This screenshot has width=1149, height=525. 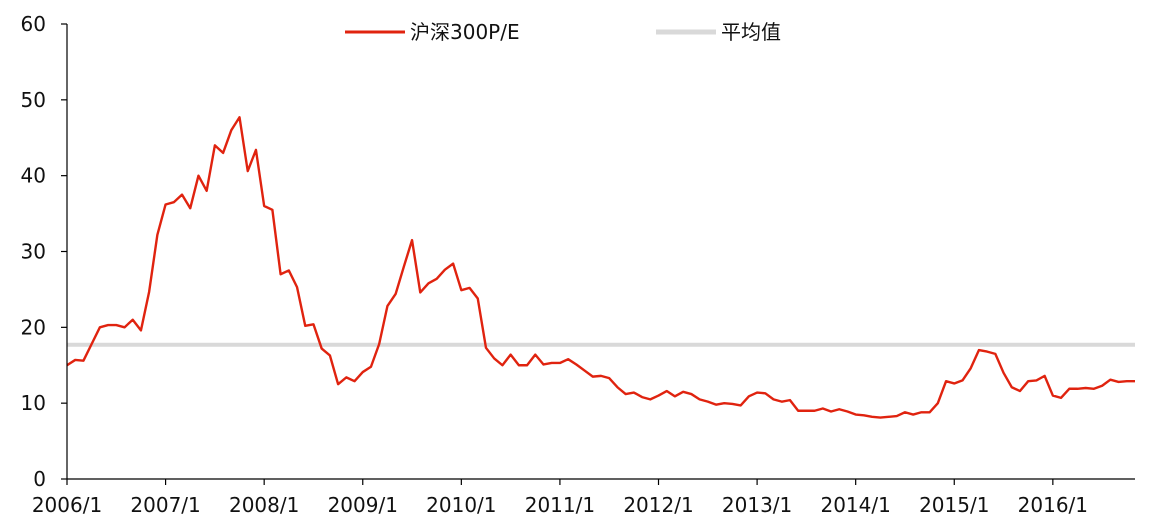 What do you see at coordinates (39, 479) in the screenshot?
I see `y-tick-label: 0` at bounding box center [39, 479].